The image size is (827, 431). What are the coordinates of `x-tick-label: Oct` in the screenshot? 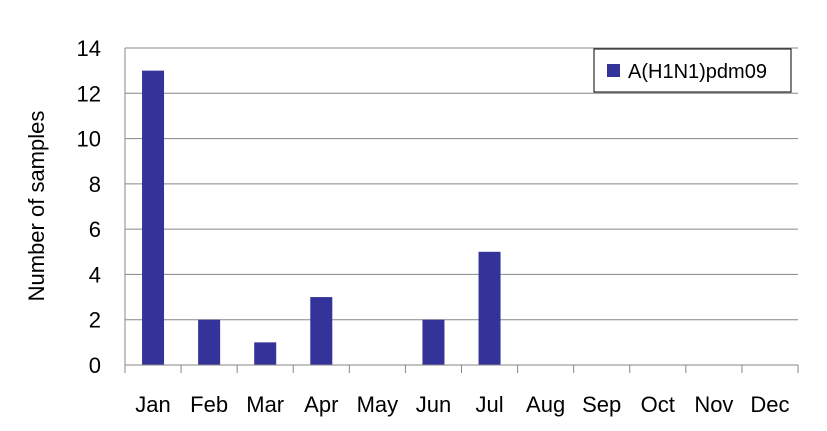 It's located at (658, 404).